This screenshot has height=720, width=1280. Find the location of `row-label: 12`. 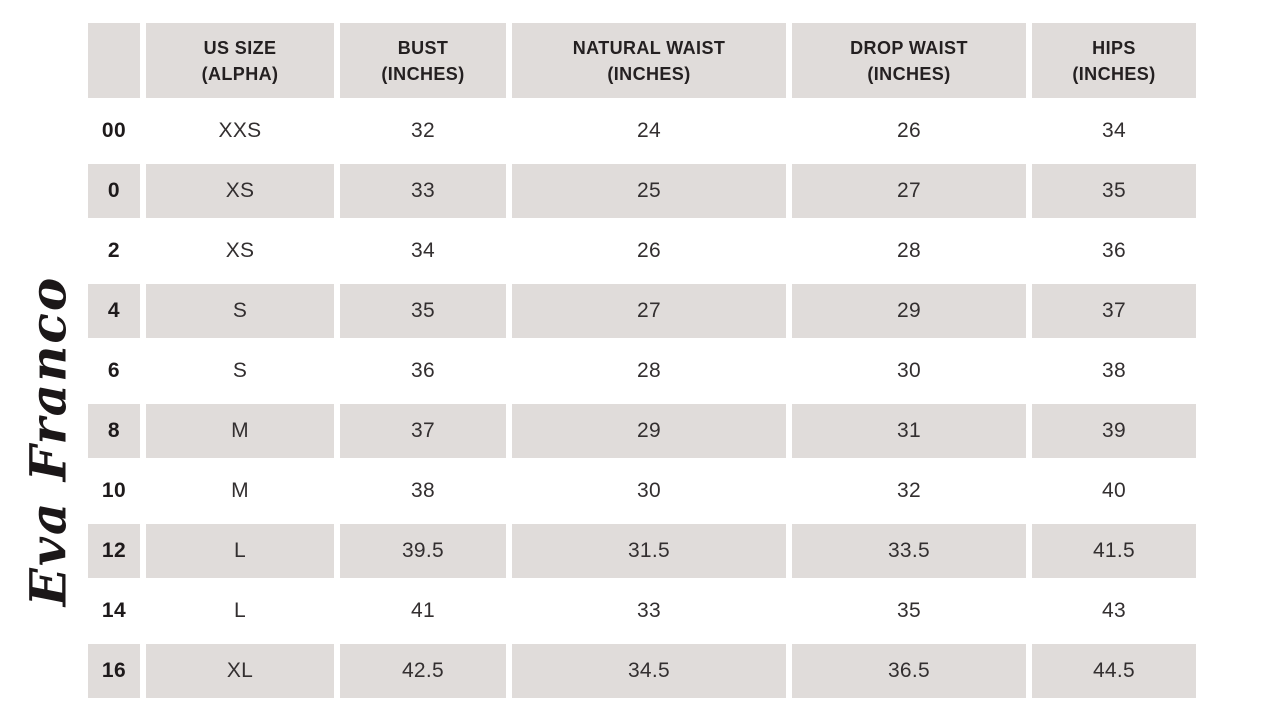

row-label: 12 is located at coordinates (114, 551).